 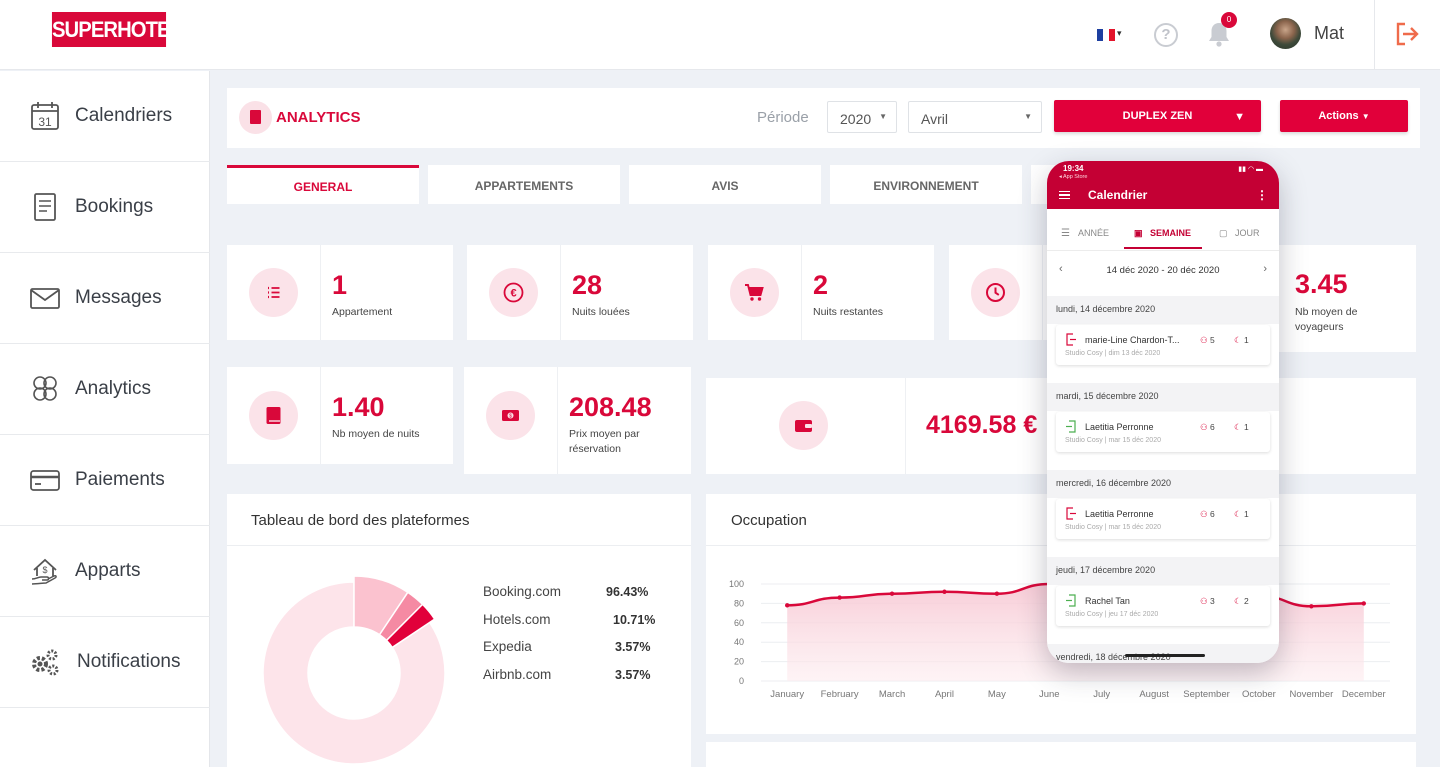 I want to click on donut-slice-booking-com, so click(x=354, y=673).